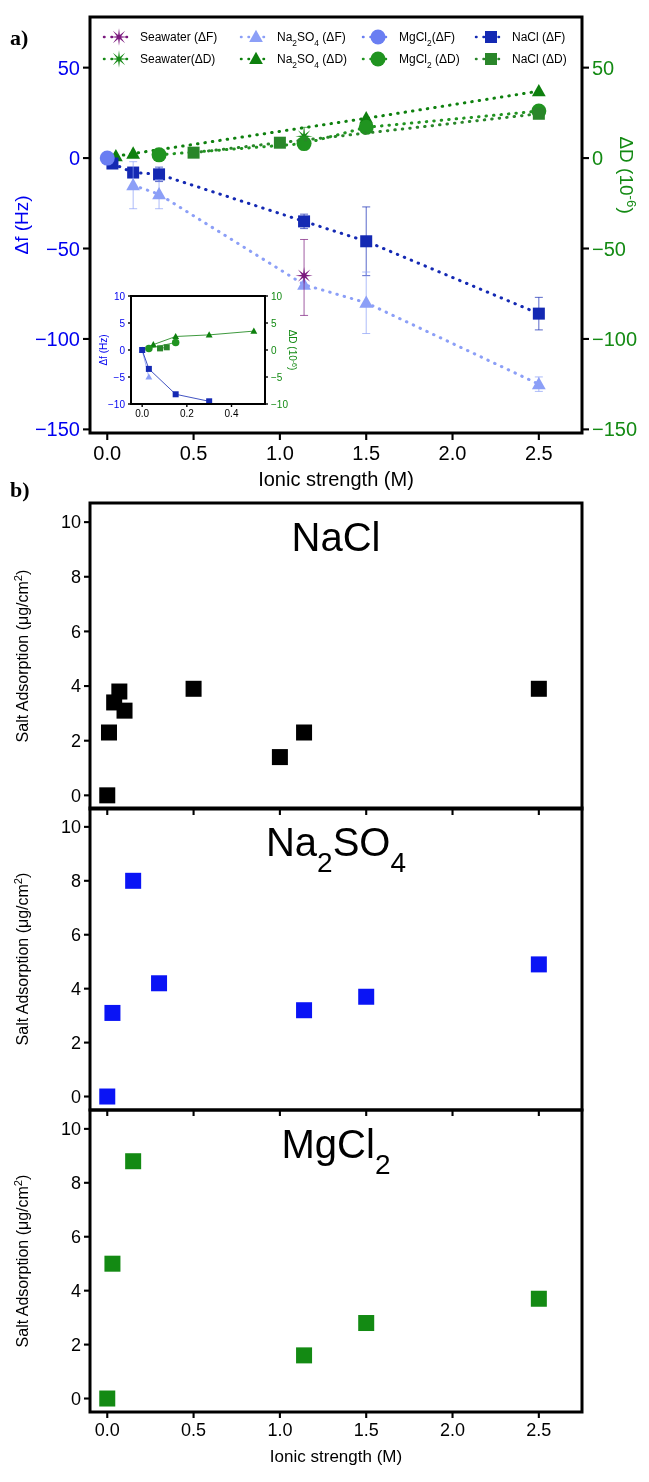 The height and width of the screenshot is (1482, 649). I want to click on y-tick-label: −10, so click(117, 404).